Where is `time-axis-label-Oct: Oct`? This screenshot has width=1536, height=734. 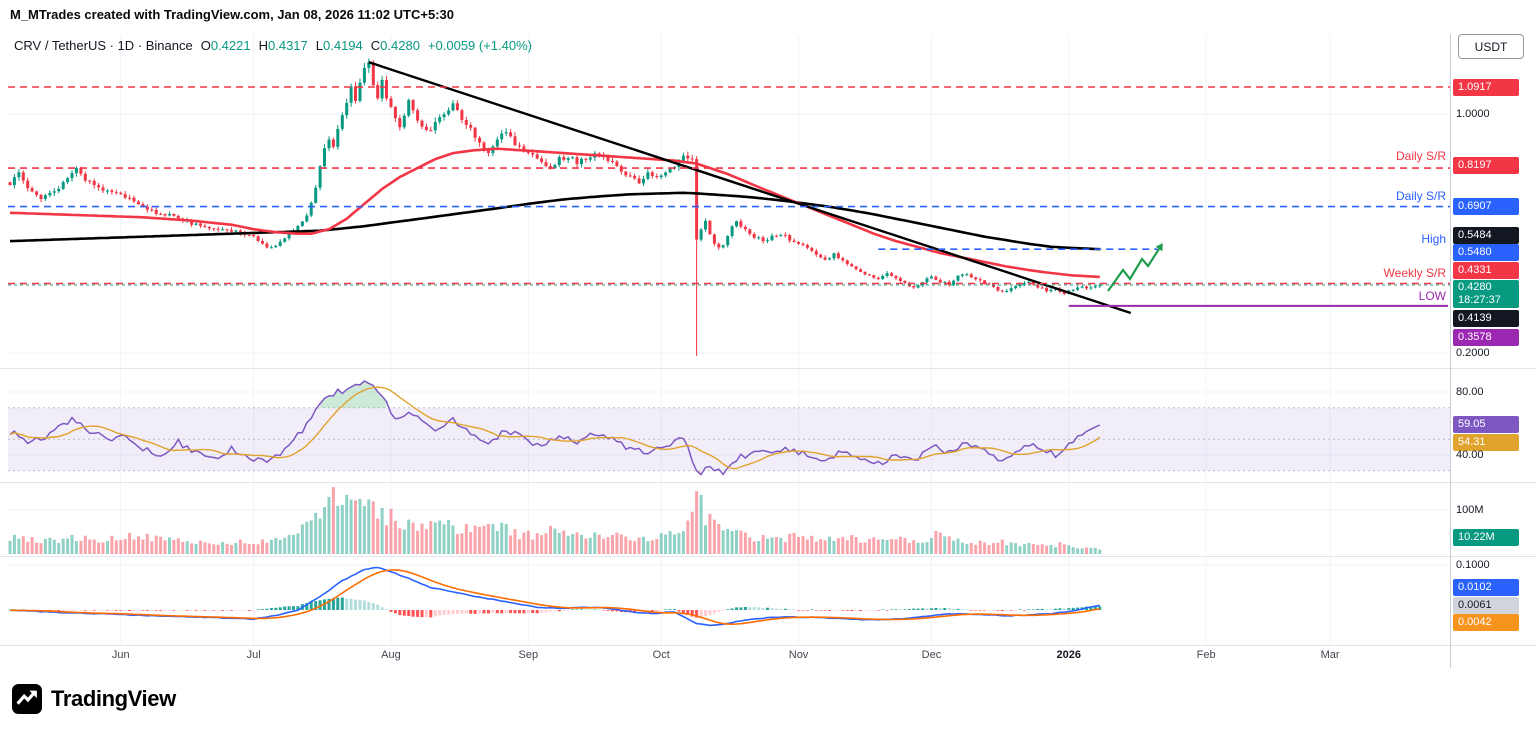
time-axis-label-Oct: Oct is located at coordinates (661, 655).